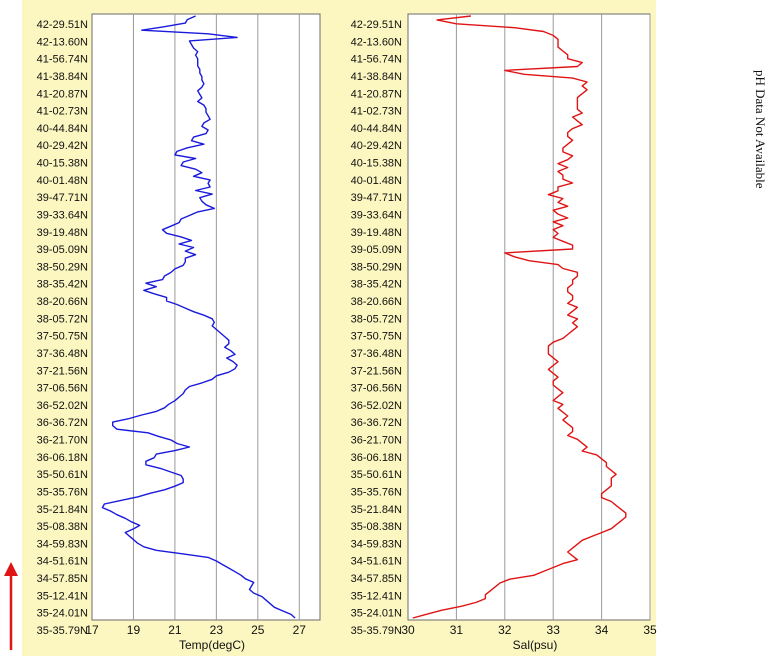 The height and width of the screenshot is (660, 772). What do you see at coordinates (212, 645) in the screenshot?
I see `temp-axis-title: Temp(degC)` at bounding box center [212, 645].